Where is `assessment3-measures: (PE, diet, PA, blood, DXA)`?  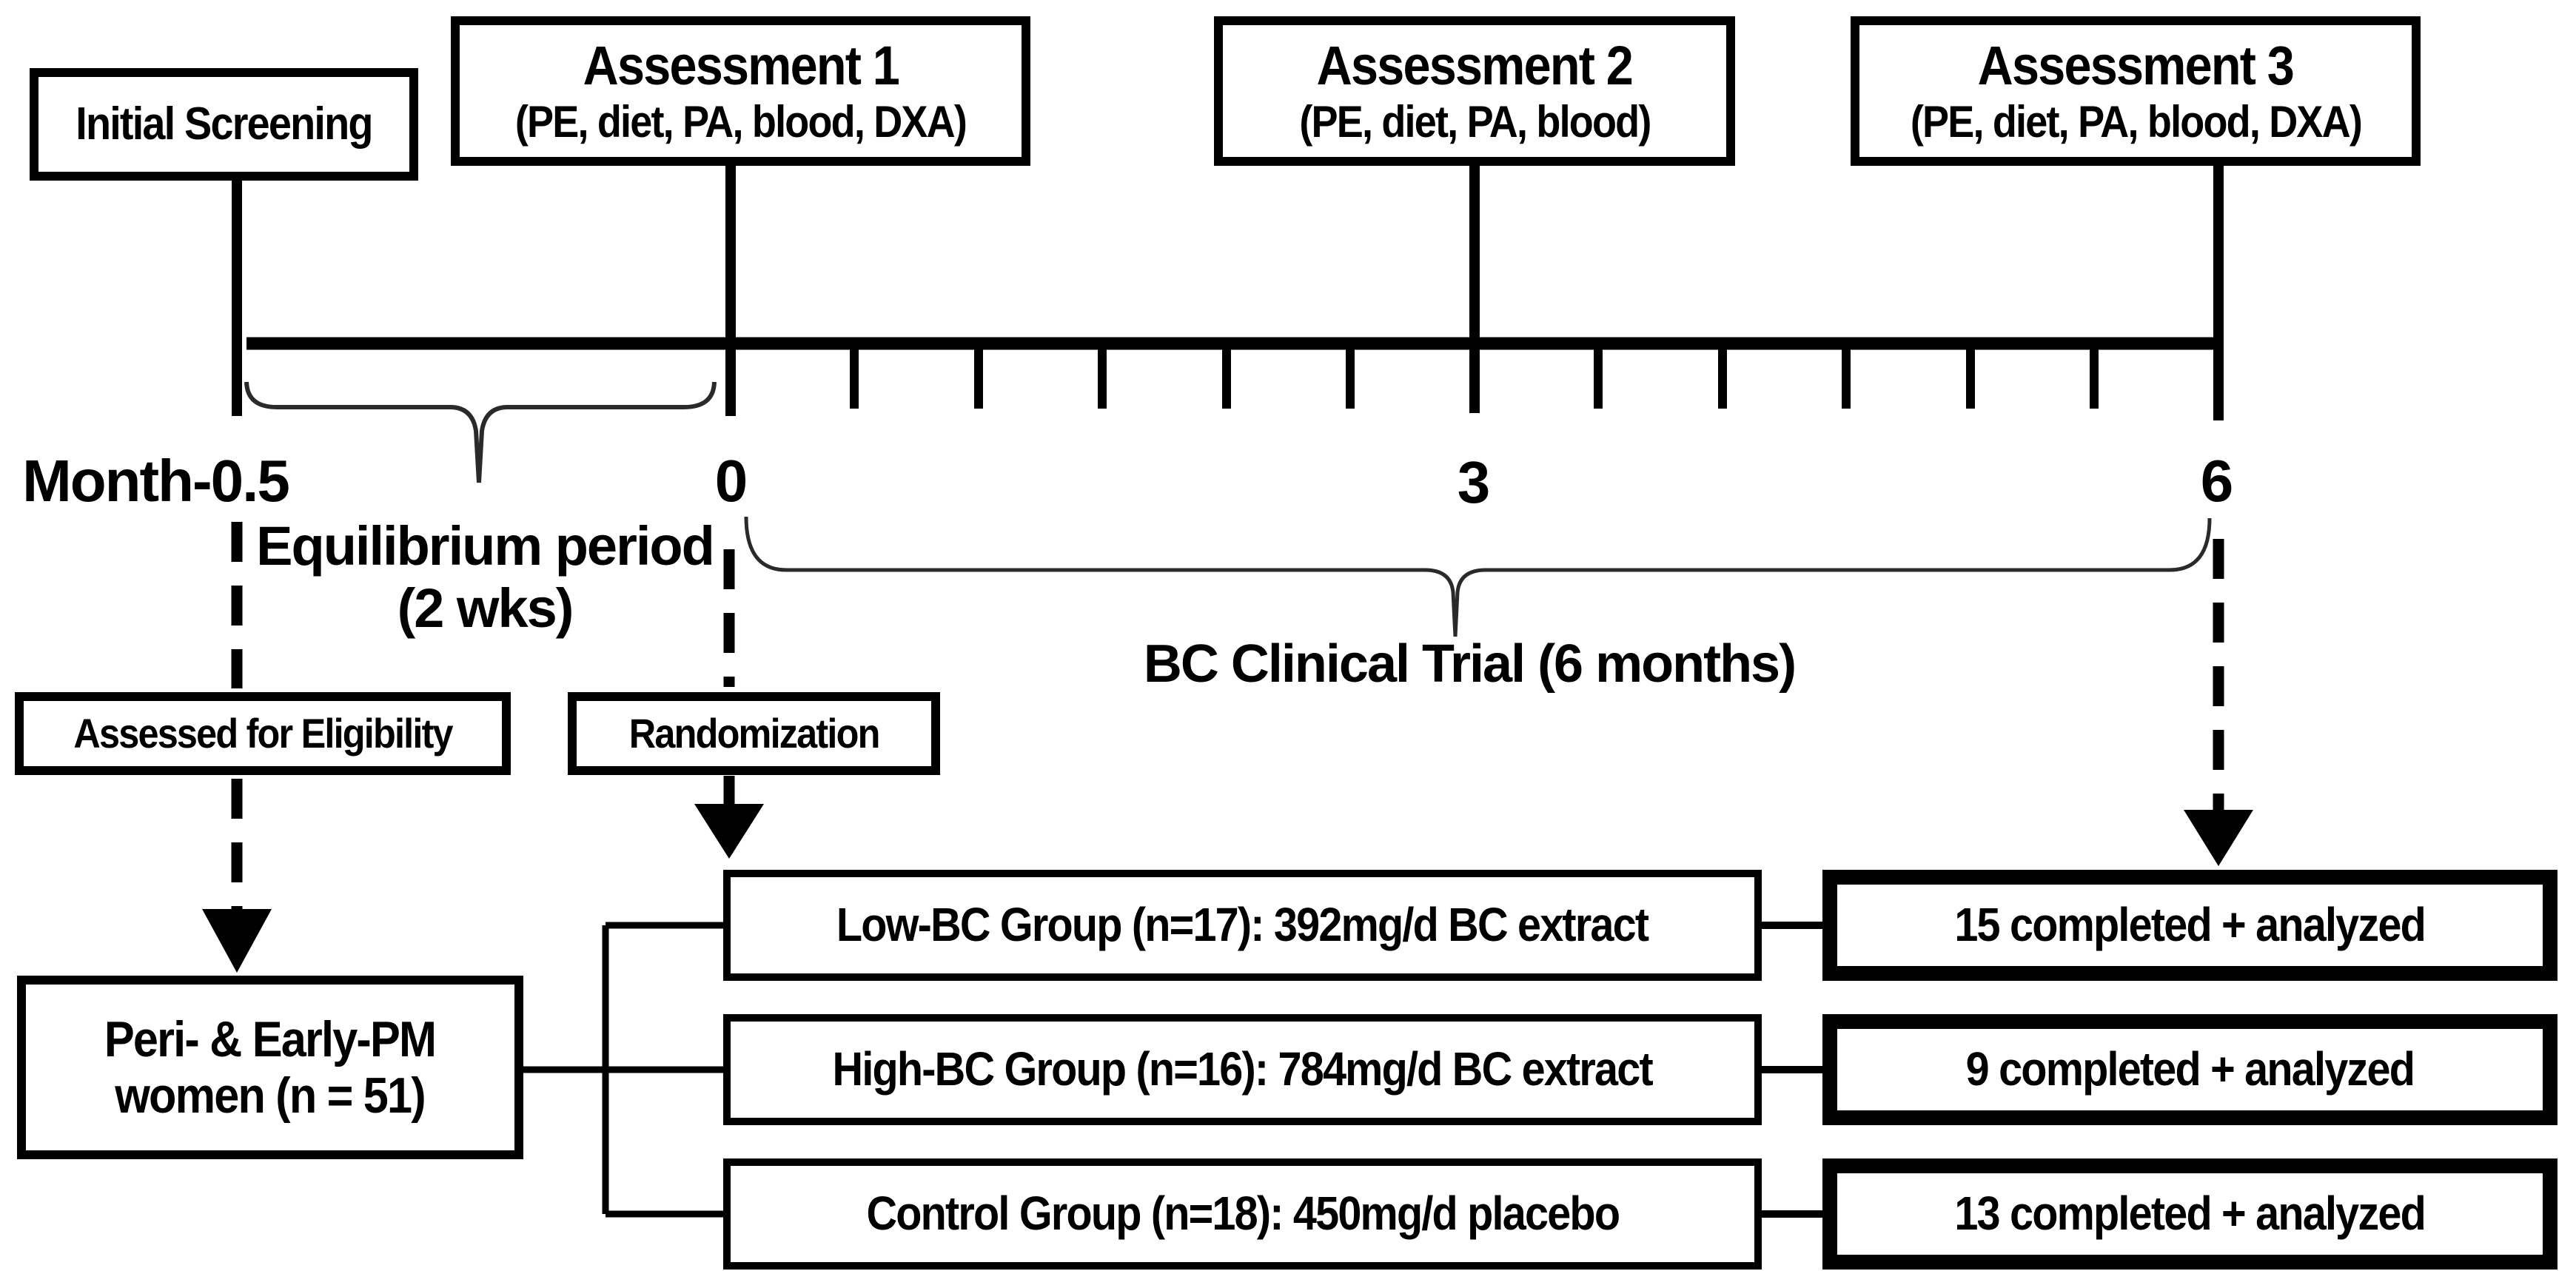
assessment3-measures: (PE, diet, PA, blood, DXA) is located at coordinates (2136, 121).